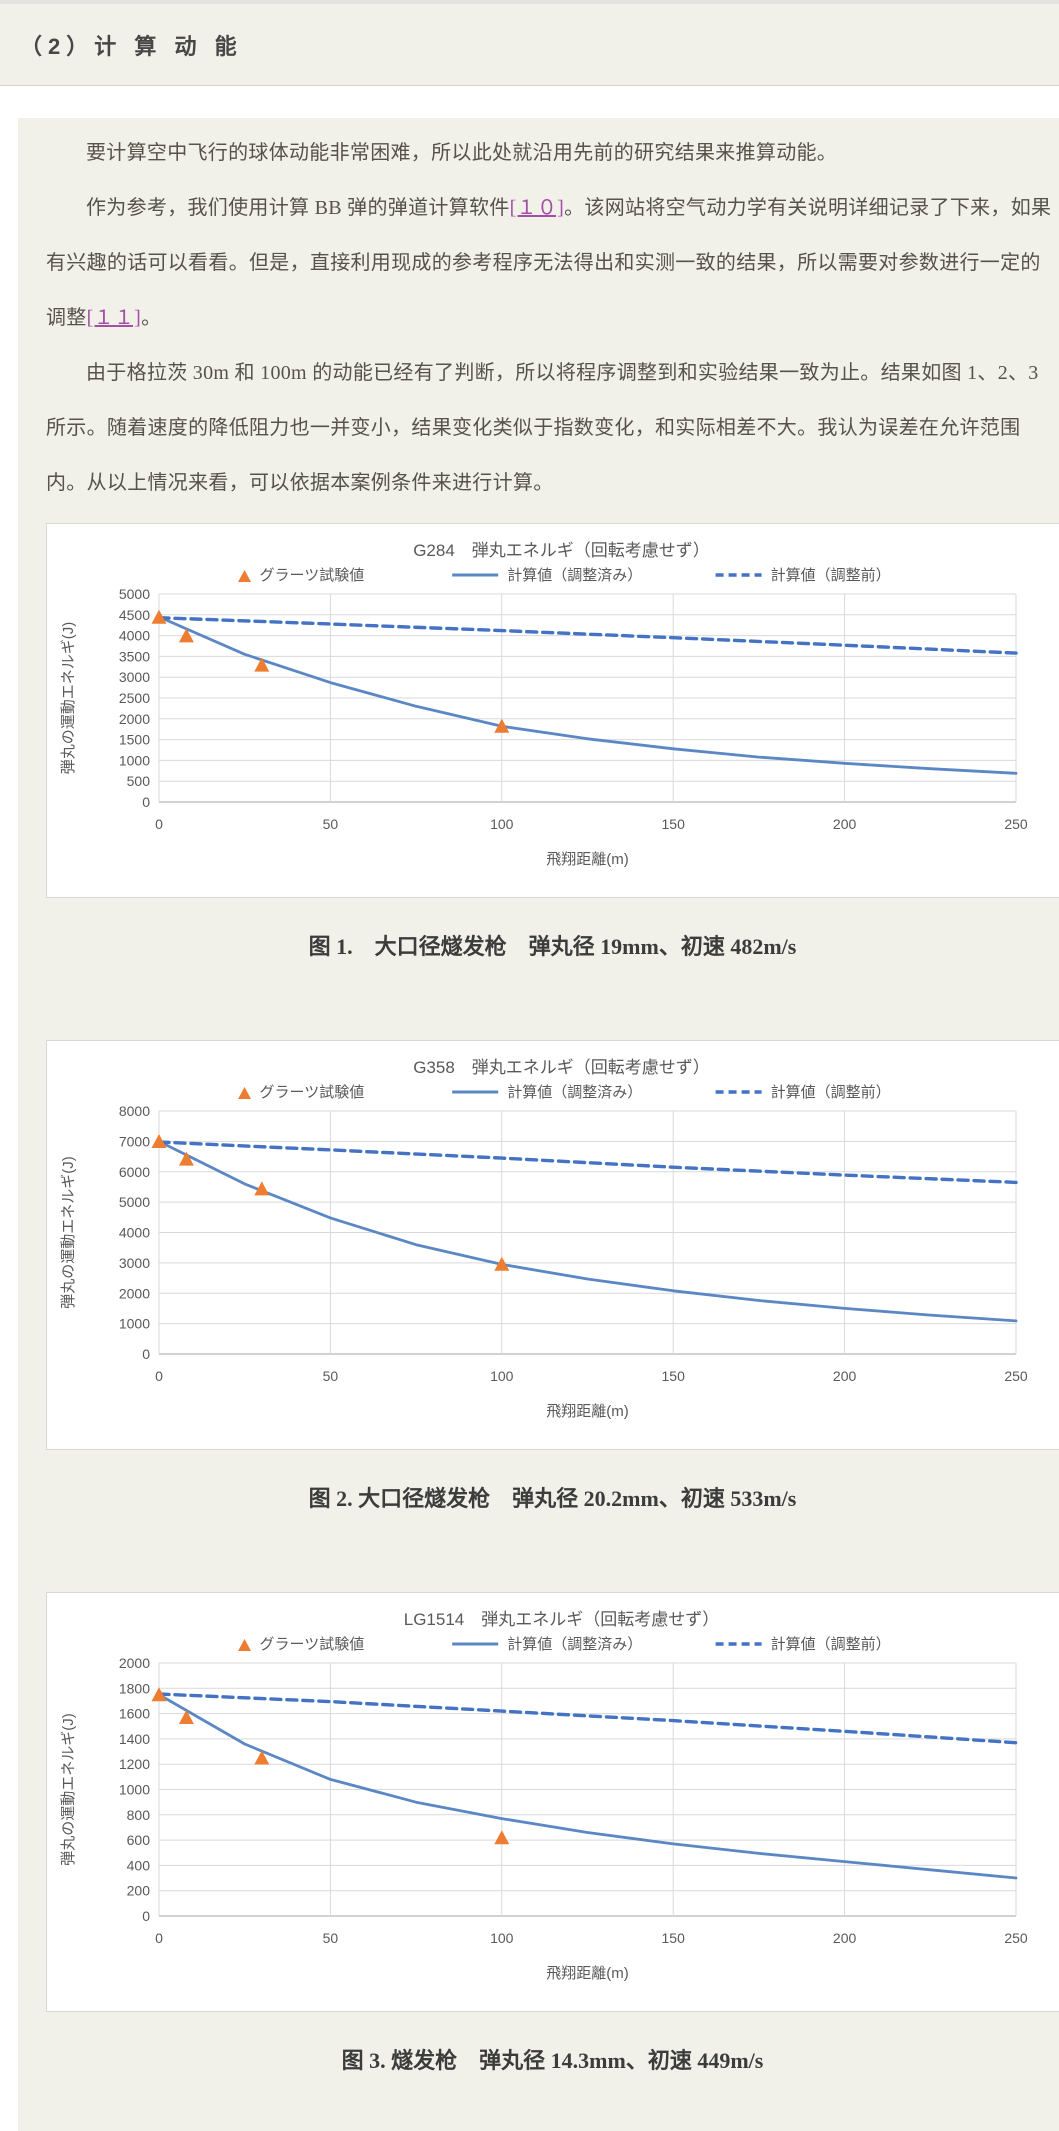 The width and height of the screenshot is (1059, 2131). Describe the element at coordinates (131, 46) in the screenshot. I see `section-title: （2）计 算 动 能` at that location.